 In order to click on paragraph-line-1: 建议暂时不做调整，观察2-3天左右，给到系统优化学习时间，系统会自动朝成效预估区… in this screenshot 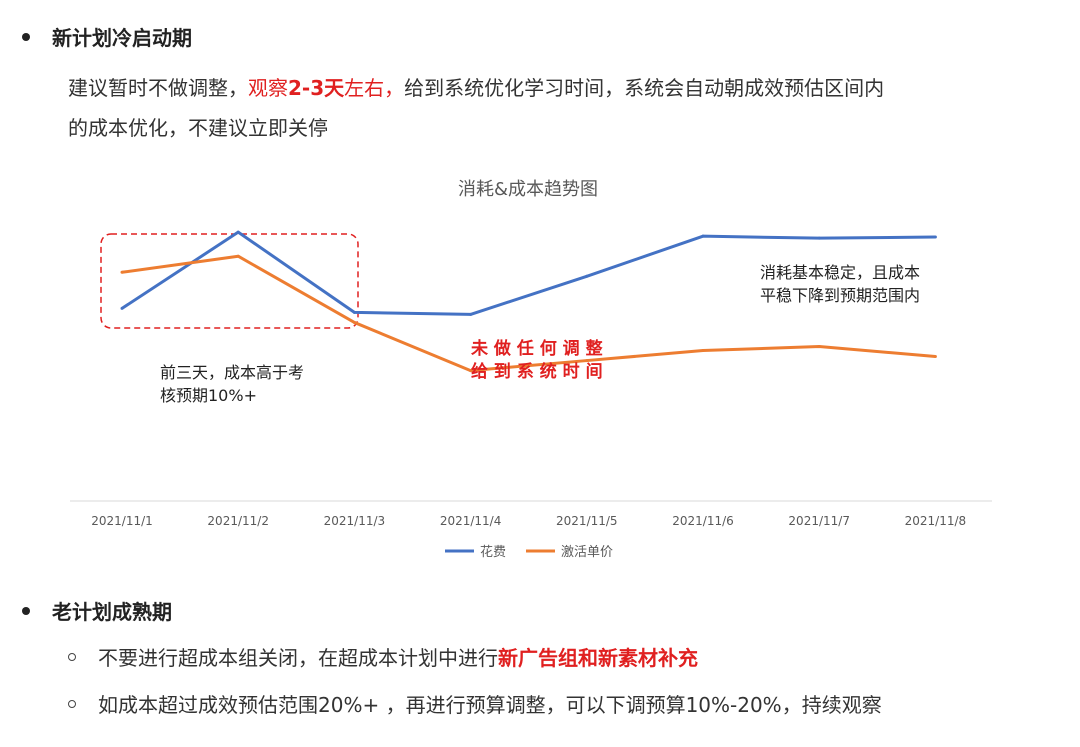, I will do `click(563, 88)`.